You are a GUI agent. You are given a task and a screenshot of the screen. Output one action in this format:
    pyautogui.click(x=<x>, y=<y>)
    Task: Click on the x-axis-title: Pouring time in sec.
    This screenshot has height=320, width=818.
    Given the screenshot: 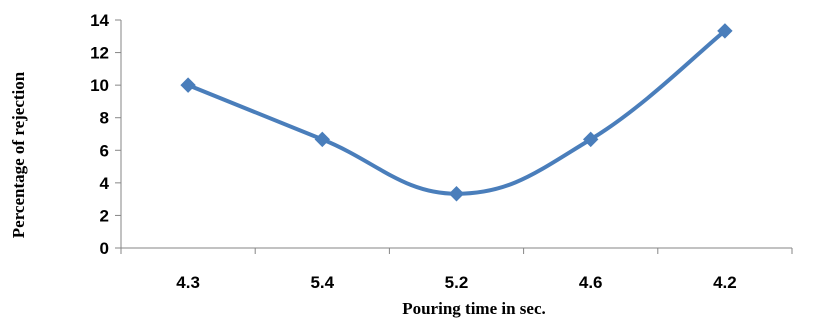 What is the action you would take?
    pyautogui.click(x=474, y=308)
    